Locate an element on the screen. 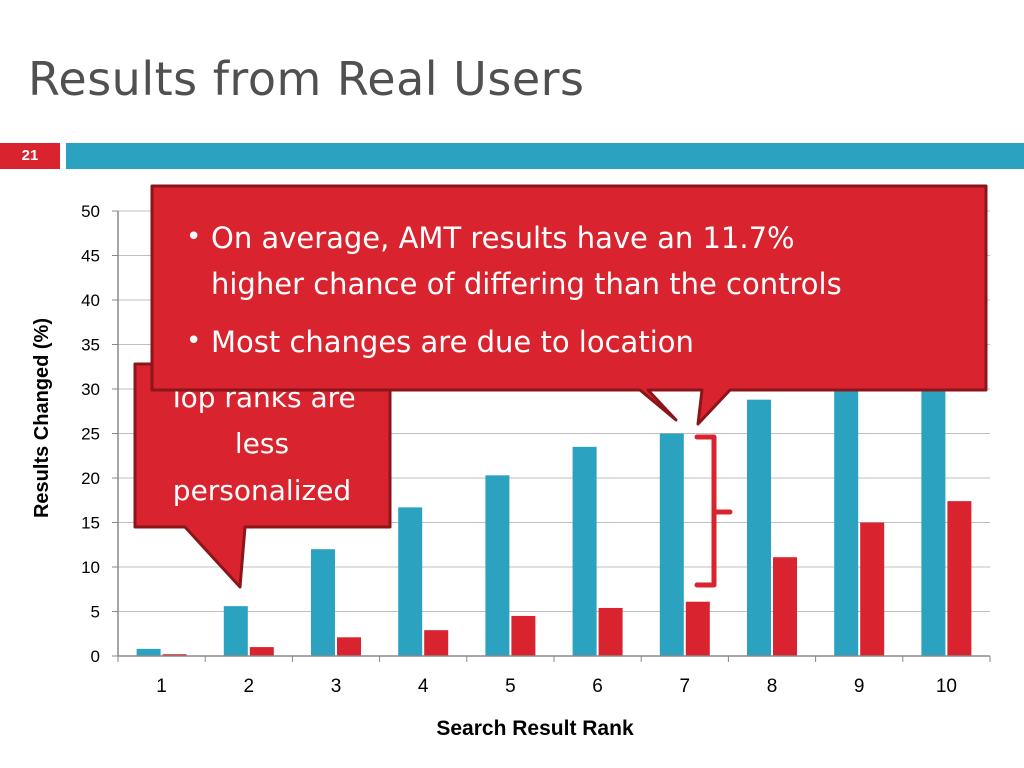 Image resolution: width=1024 pixels, height=768 pixels. y-tick-label: 30 is located at coordinates (90, 389).